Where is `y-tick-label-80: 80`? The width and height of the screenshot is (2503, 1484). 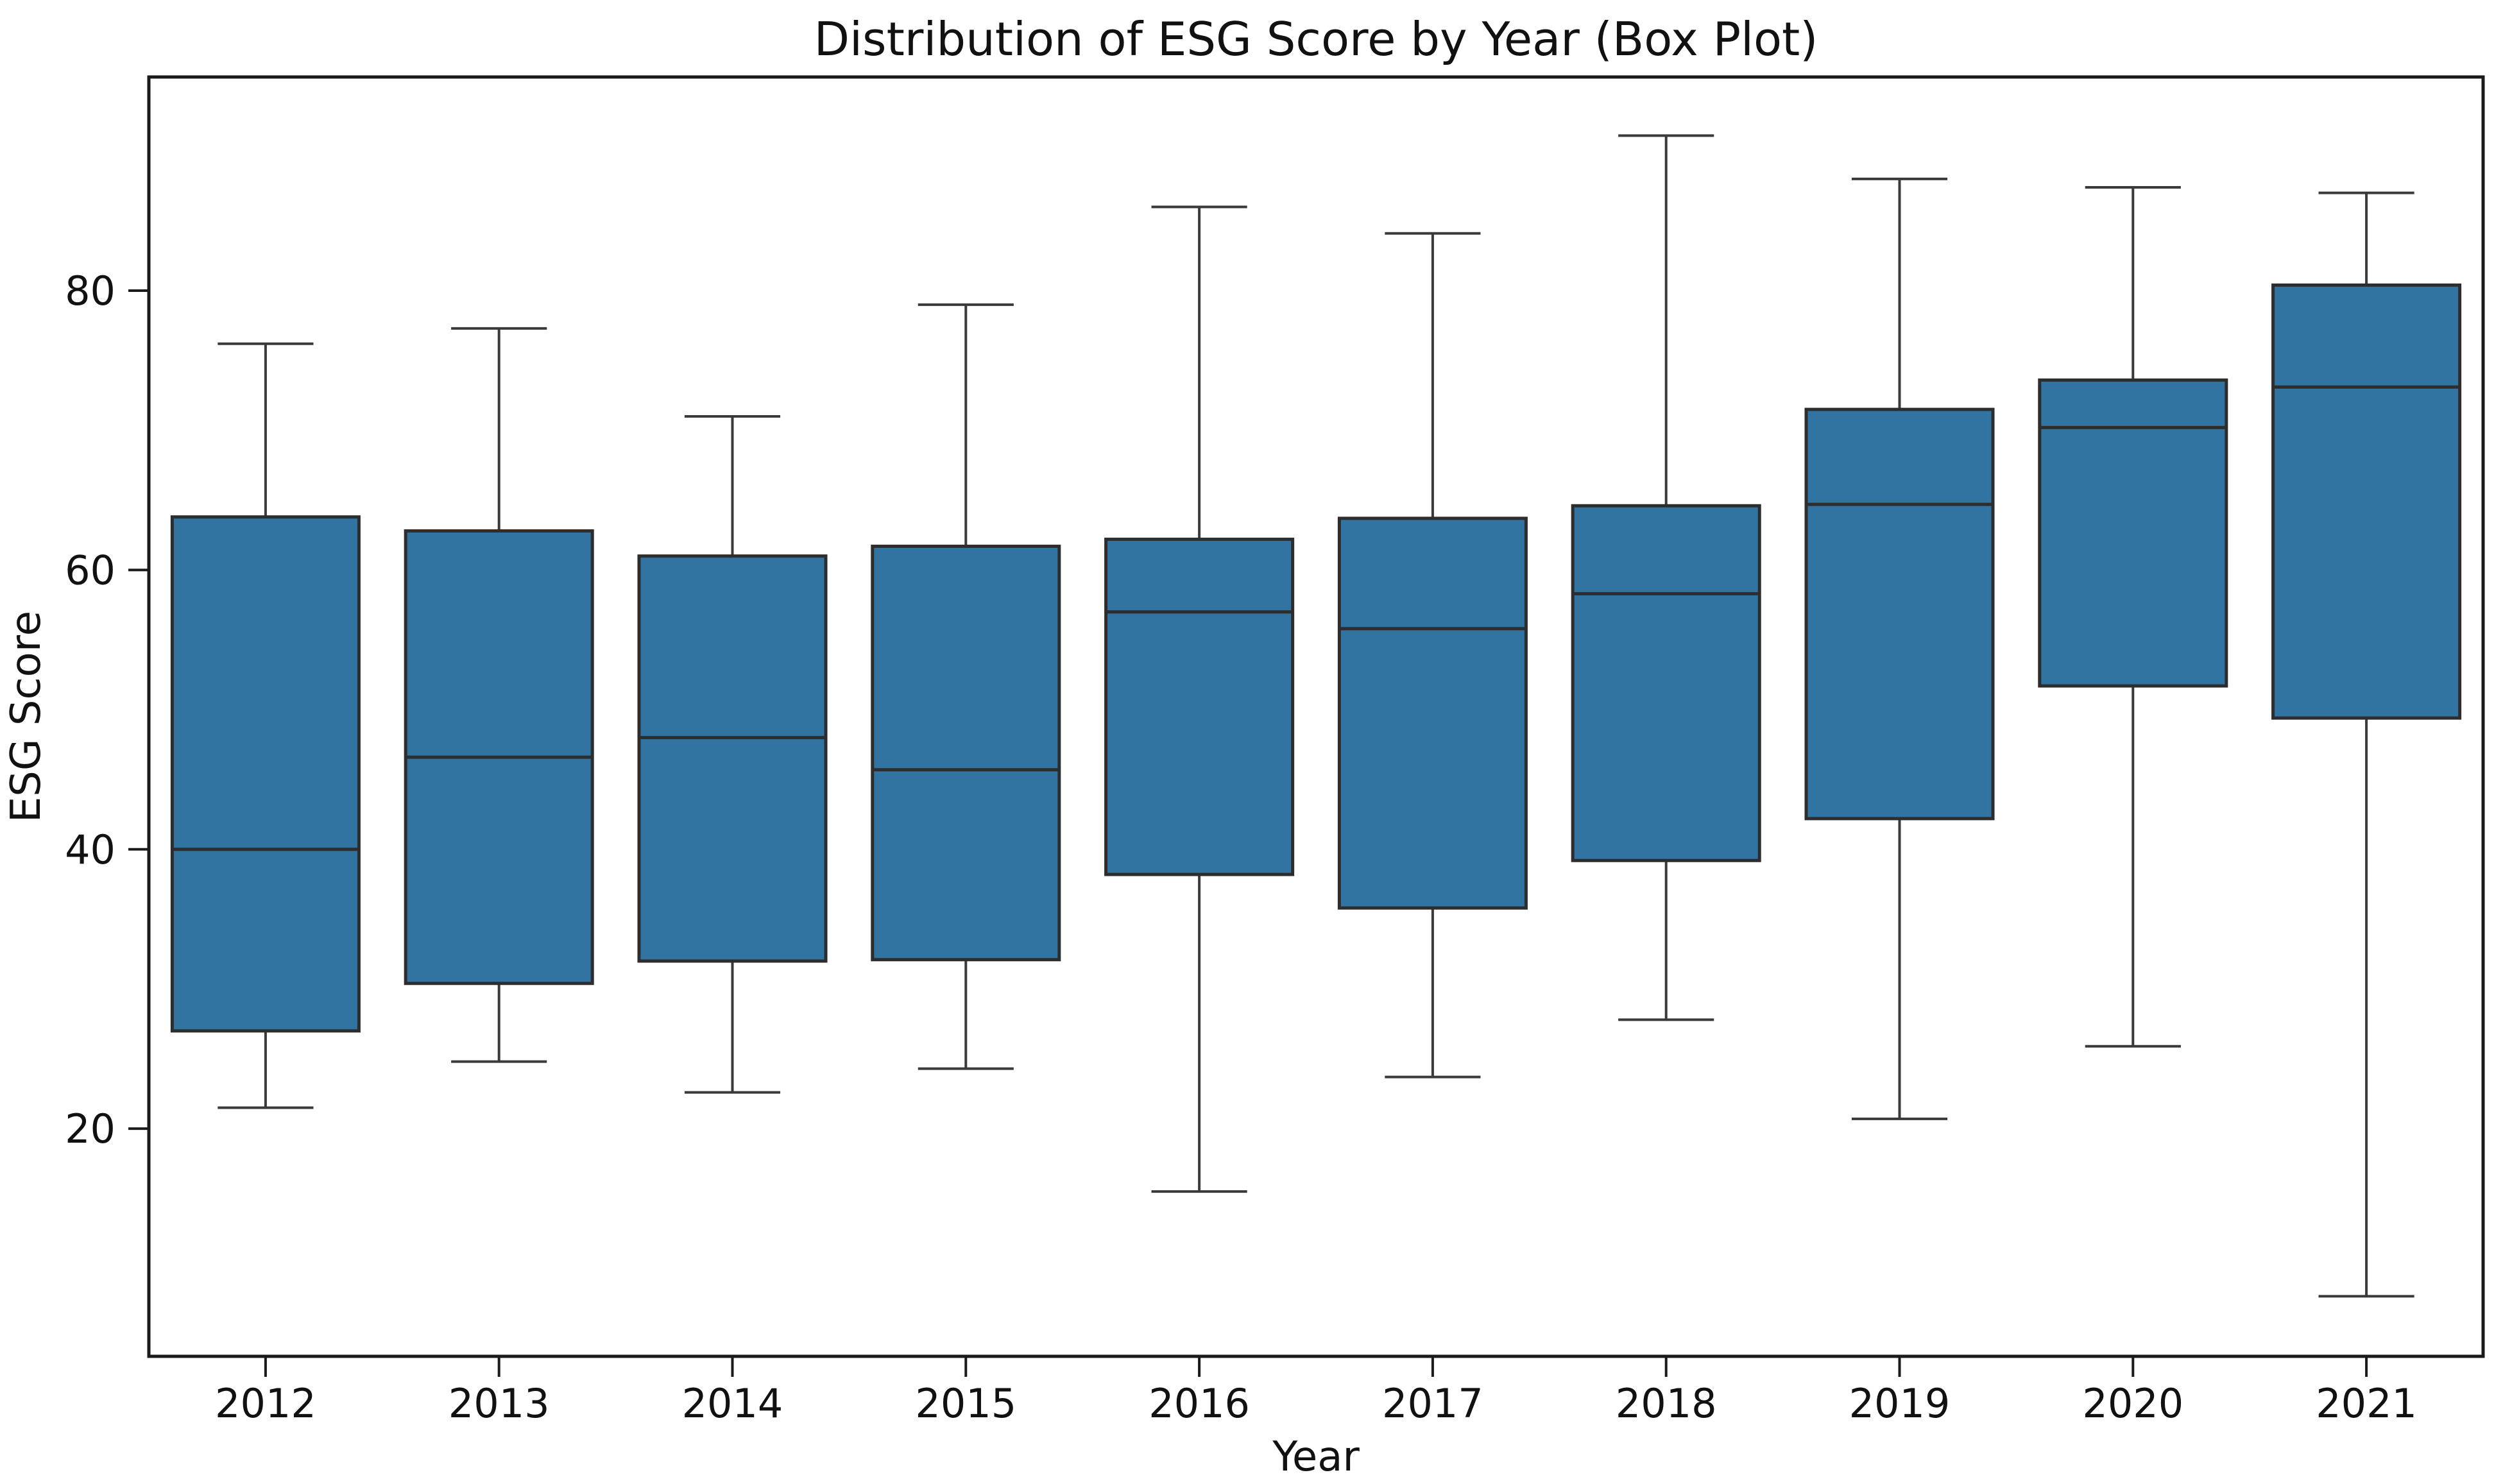
y-tick-label-80: 80 is located at coordinates (90, 291).